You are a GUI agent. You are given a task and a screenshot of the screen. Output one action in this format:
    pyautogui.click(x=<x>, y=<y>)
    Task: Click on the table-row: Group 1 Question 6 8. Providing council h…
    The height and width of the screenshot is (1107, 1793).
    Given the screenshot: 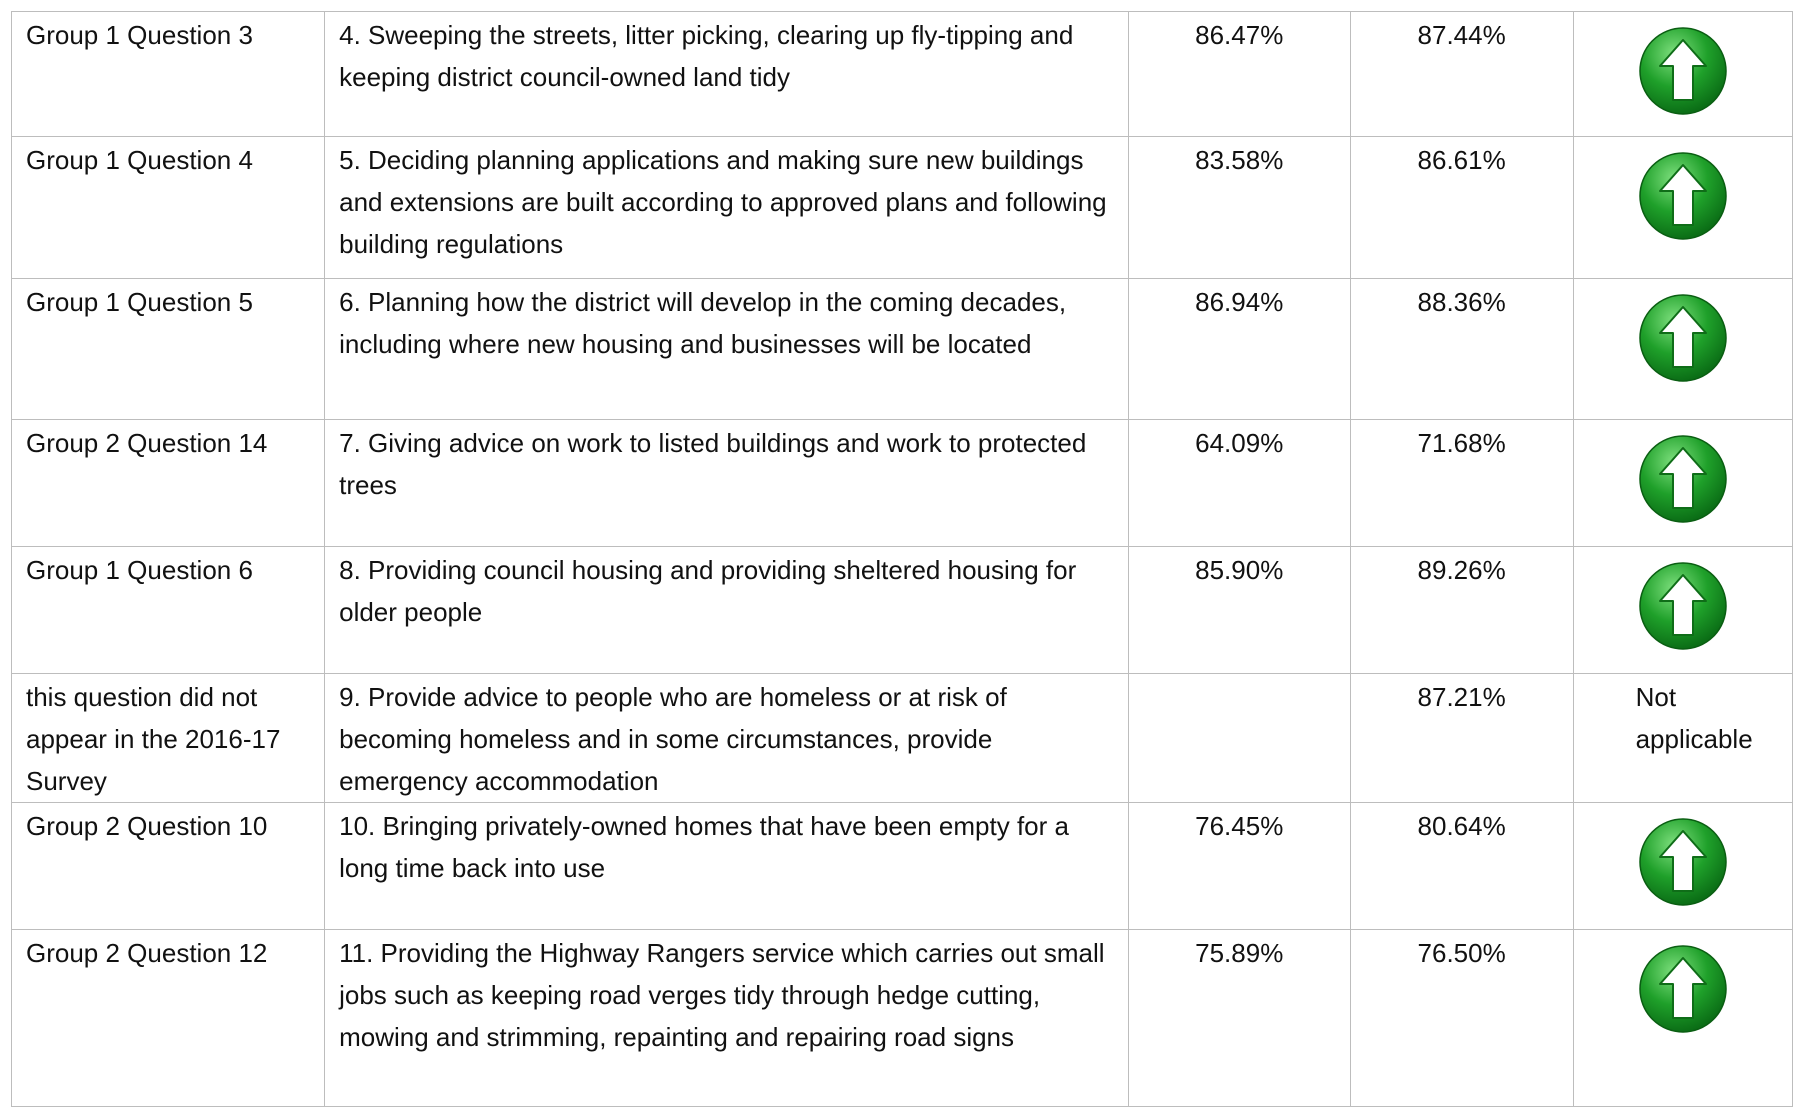 What is the action you would take?
    pyautogui.click(x=901, y=610)
    